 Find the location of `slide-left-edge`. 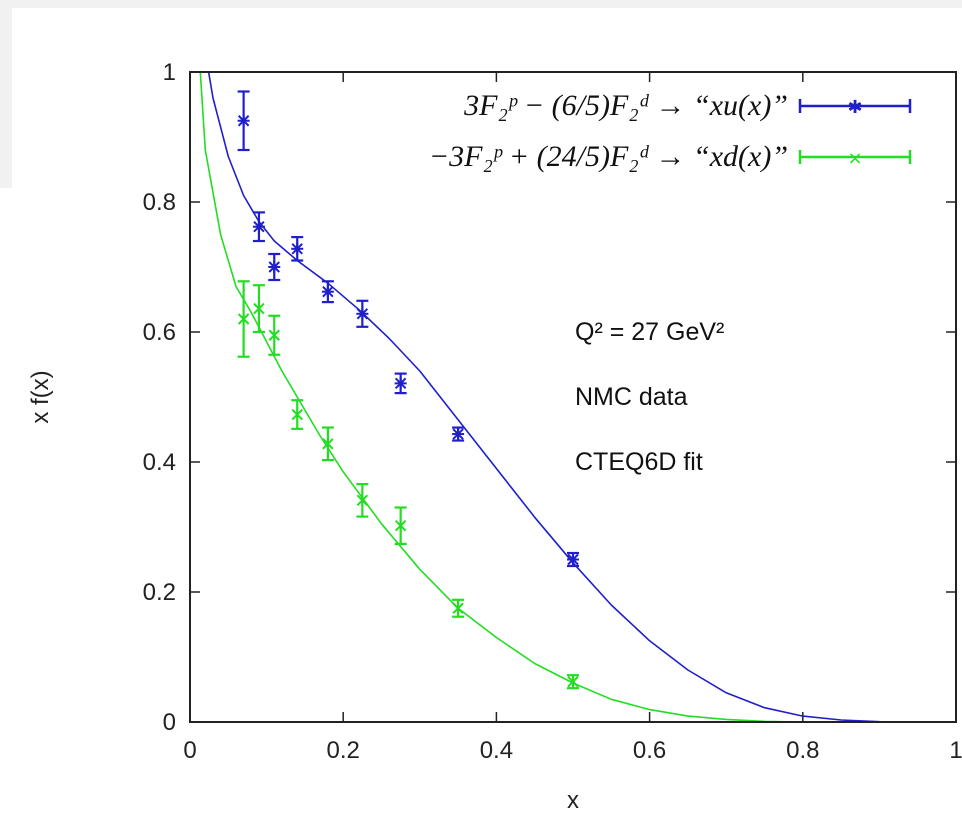

slide-left-edge is located at coordinates (6, 98).